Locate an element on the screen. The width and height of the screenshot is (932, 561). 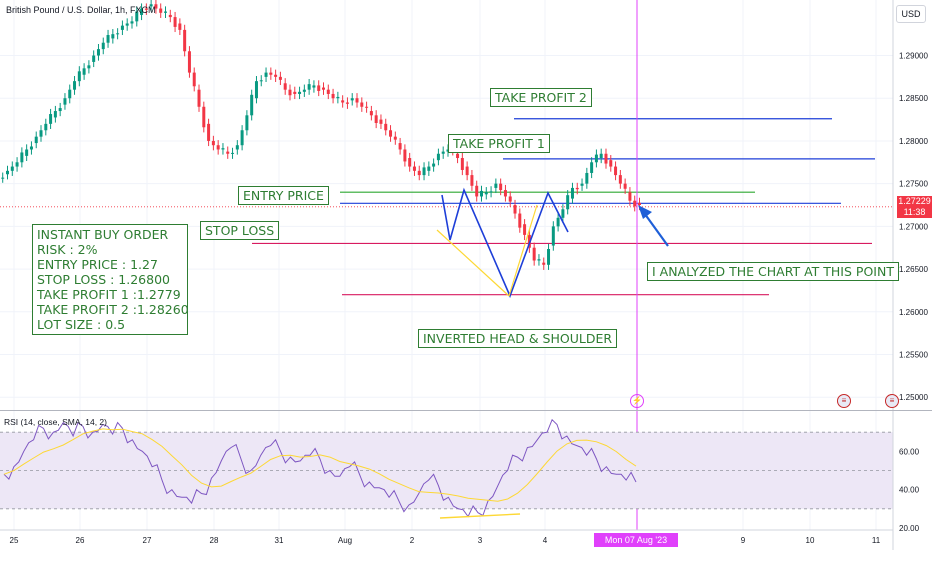
time-tick-label: 10 is located at coordinates (810, 540).